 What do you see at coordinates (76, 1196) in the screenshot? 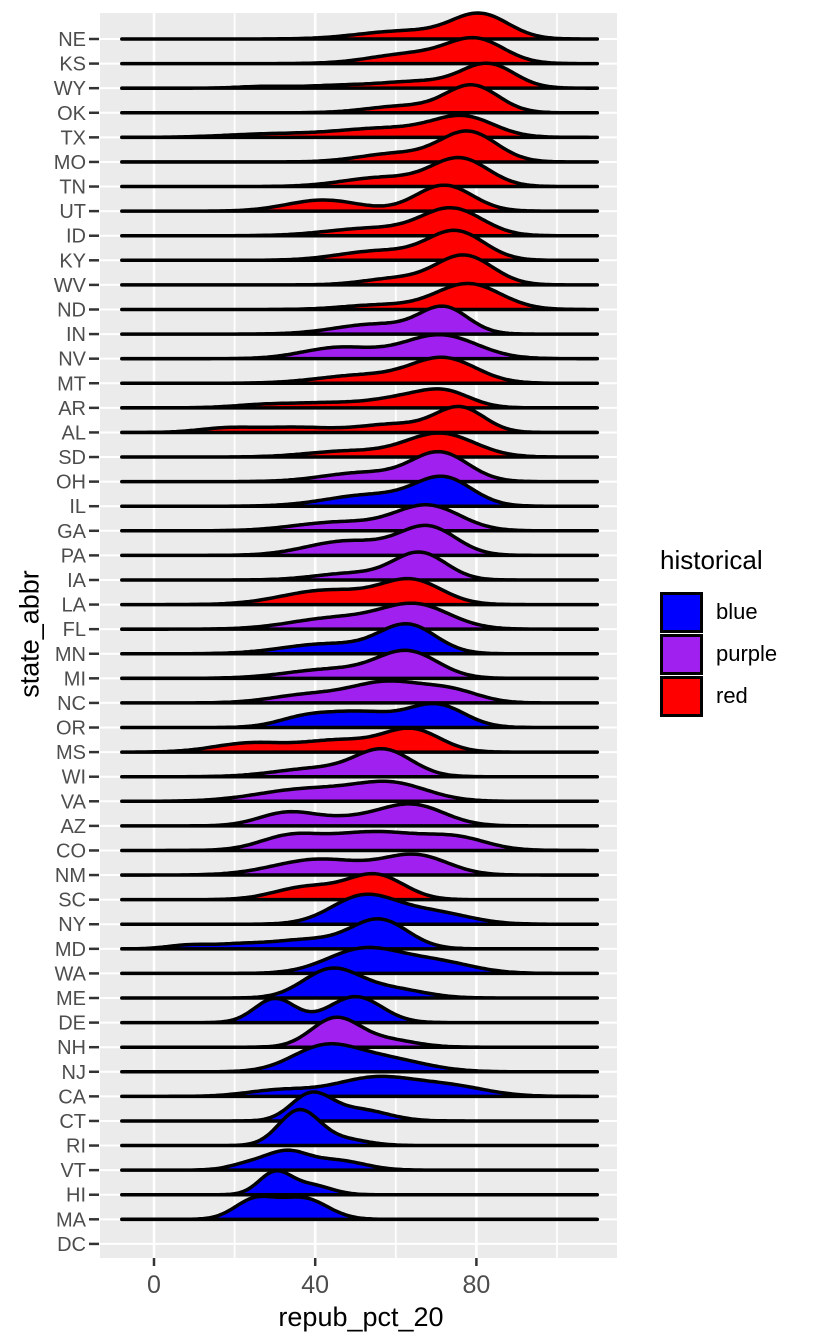
I see `y-tick-label-HI: HI` at bounding box center [76, 1196].